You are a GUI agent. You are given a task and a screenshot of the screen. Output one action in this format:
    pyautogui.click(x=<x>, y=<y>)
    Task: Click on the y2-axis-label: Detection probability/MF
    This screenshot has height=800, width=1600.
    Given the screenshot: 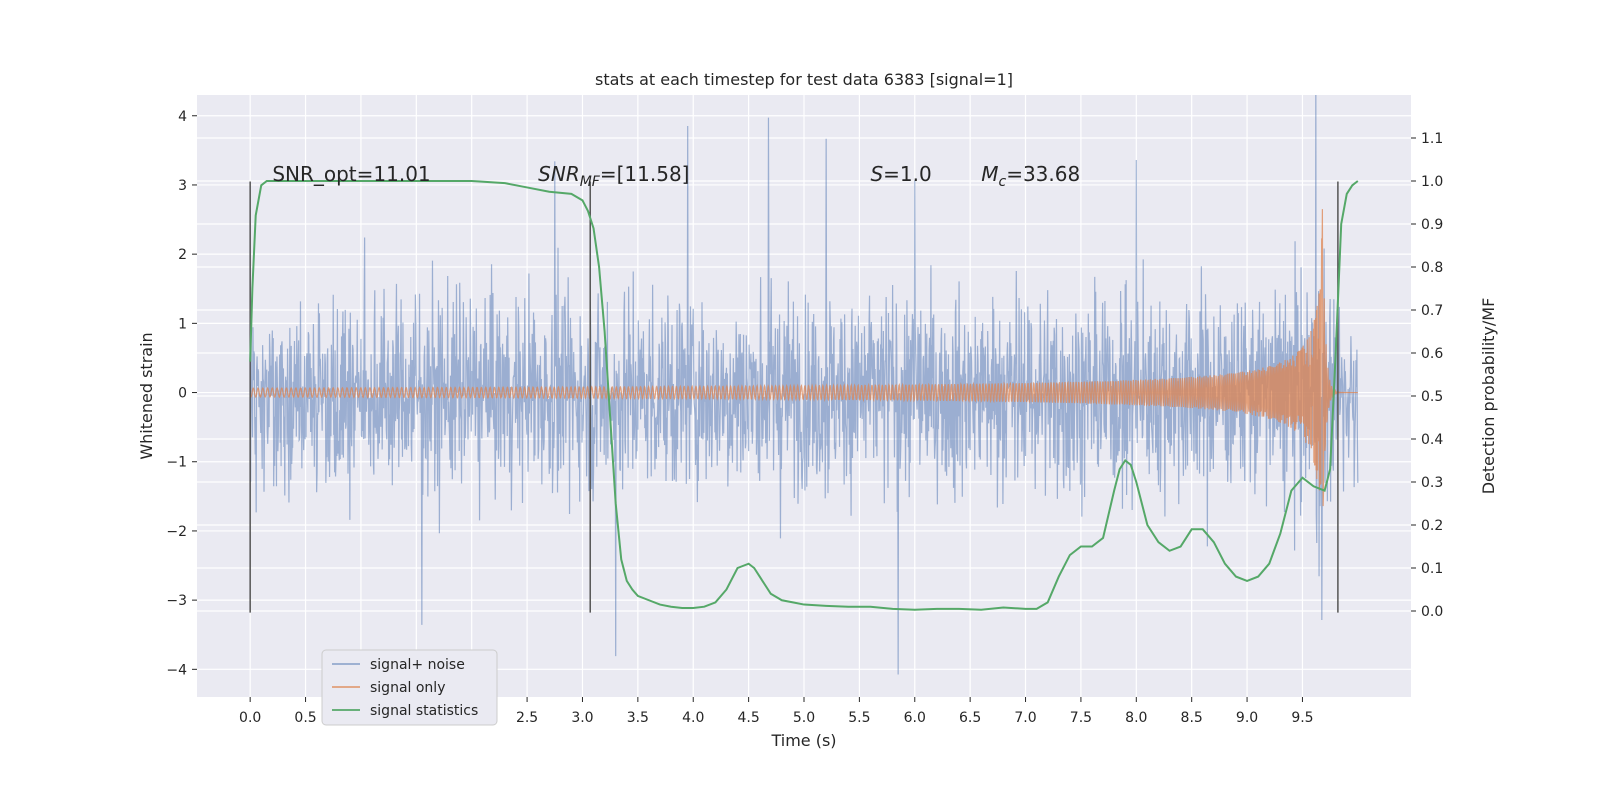 What is the action you would take?
    pyautogui.click(x=1488, y=396)
    